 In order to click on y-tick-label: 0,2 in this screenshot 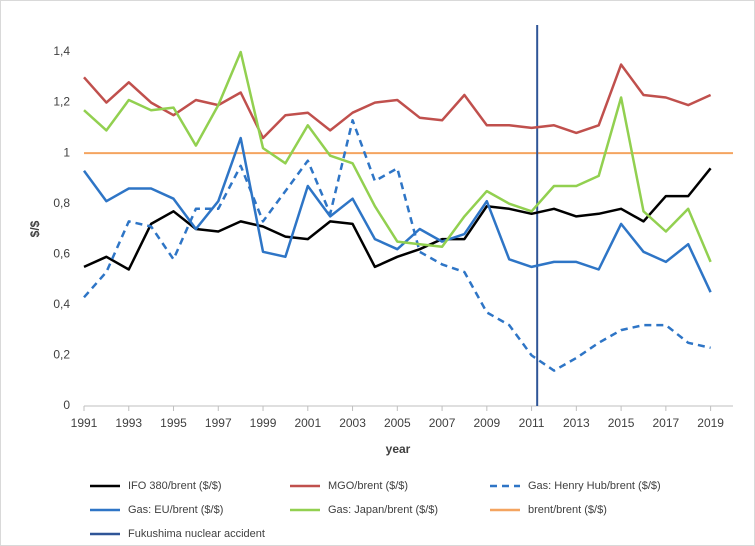, I will do `click(61, 355)`.